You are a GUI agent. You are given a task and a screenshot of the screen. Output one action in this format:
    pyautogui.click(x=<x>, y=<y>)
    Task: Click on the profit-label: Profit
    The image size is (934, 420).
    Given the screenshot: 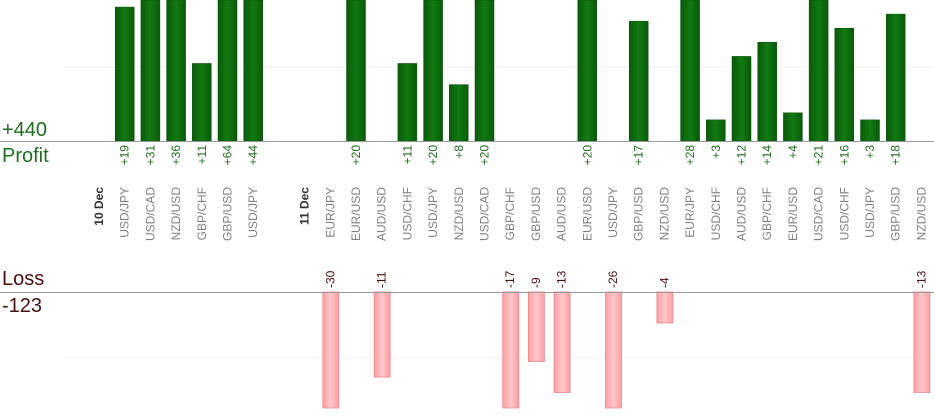 What is the action you would take?
    pyautogui.click(x=25, y=156)
    